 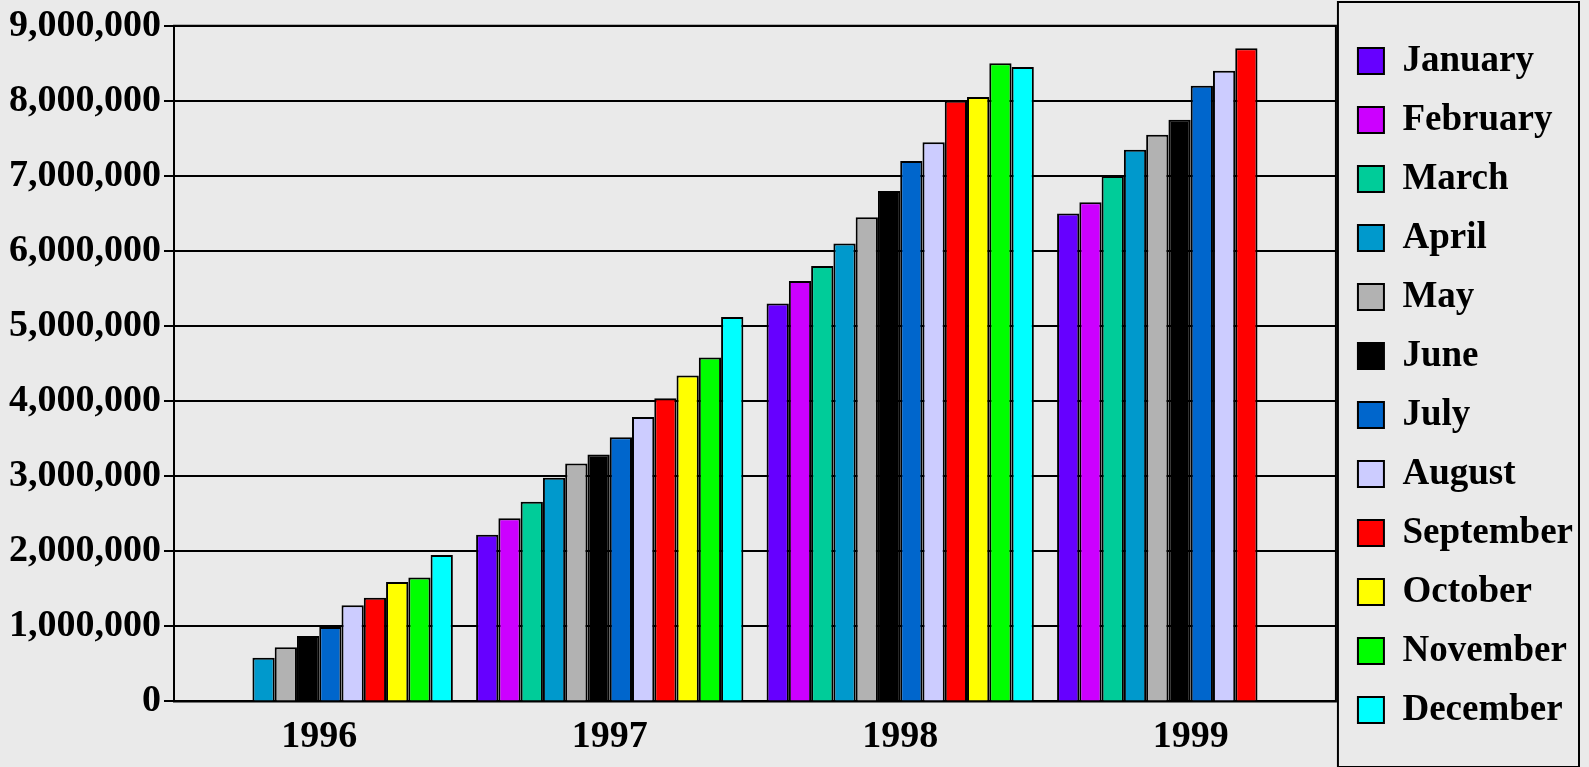 I want to click on legend-label: December, so click(x=1482, y=707).